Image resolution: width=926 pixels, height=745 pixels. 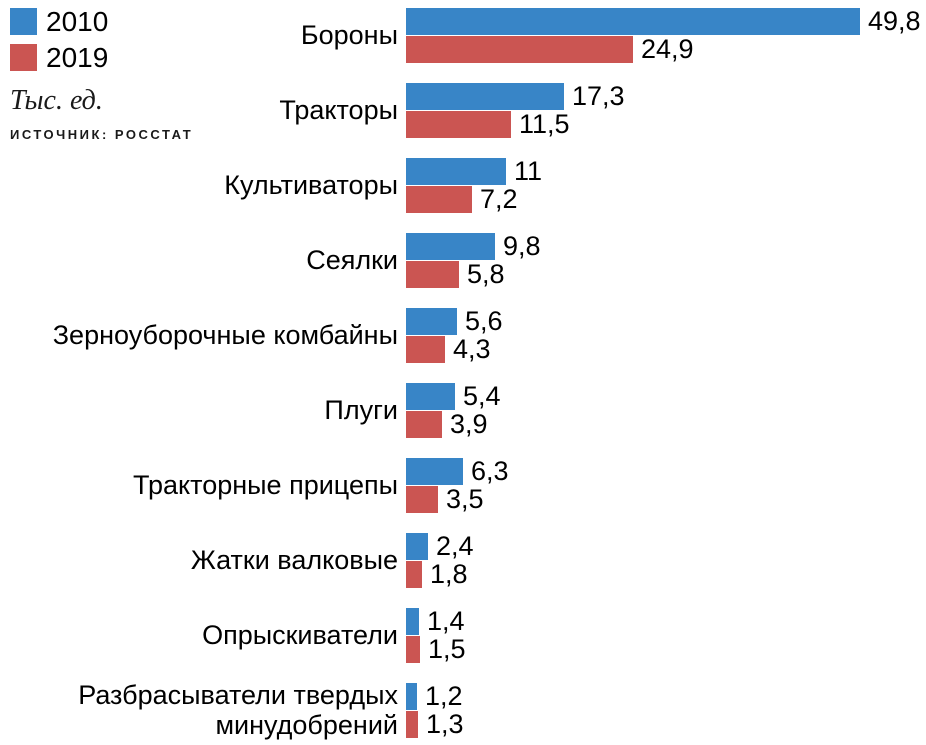 I want to click on value-label-2010: 2,4, so click(x=455, y=546).